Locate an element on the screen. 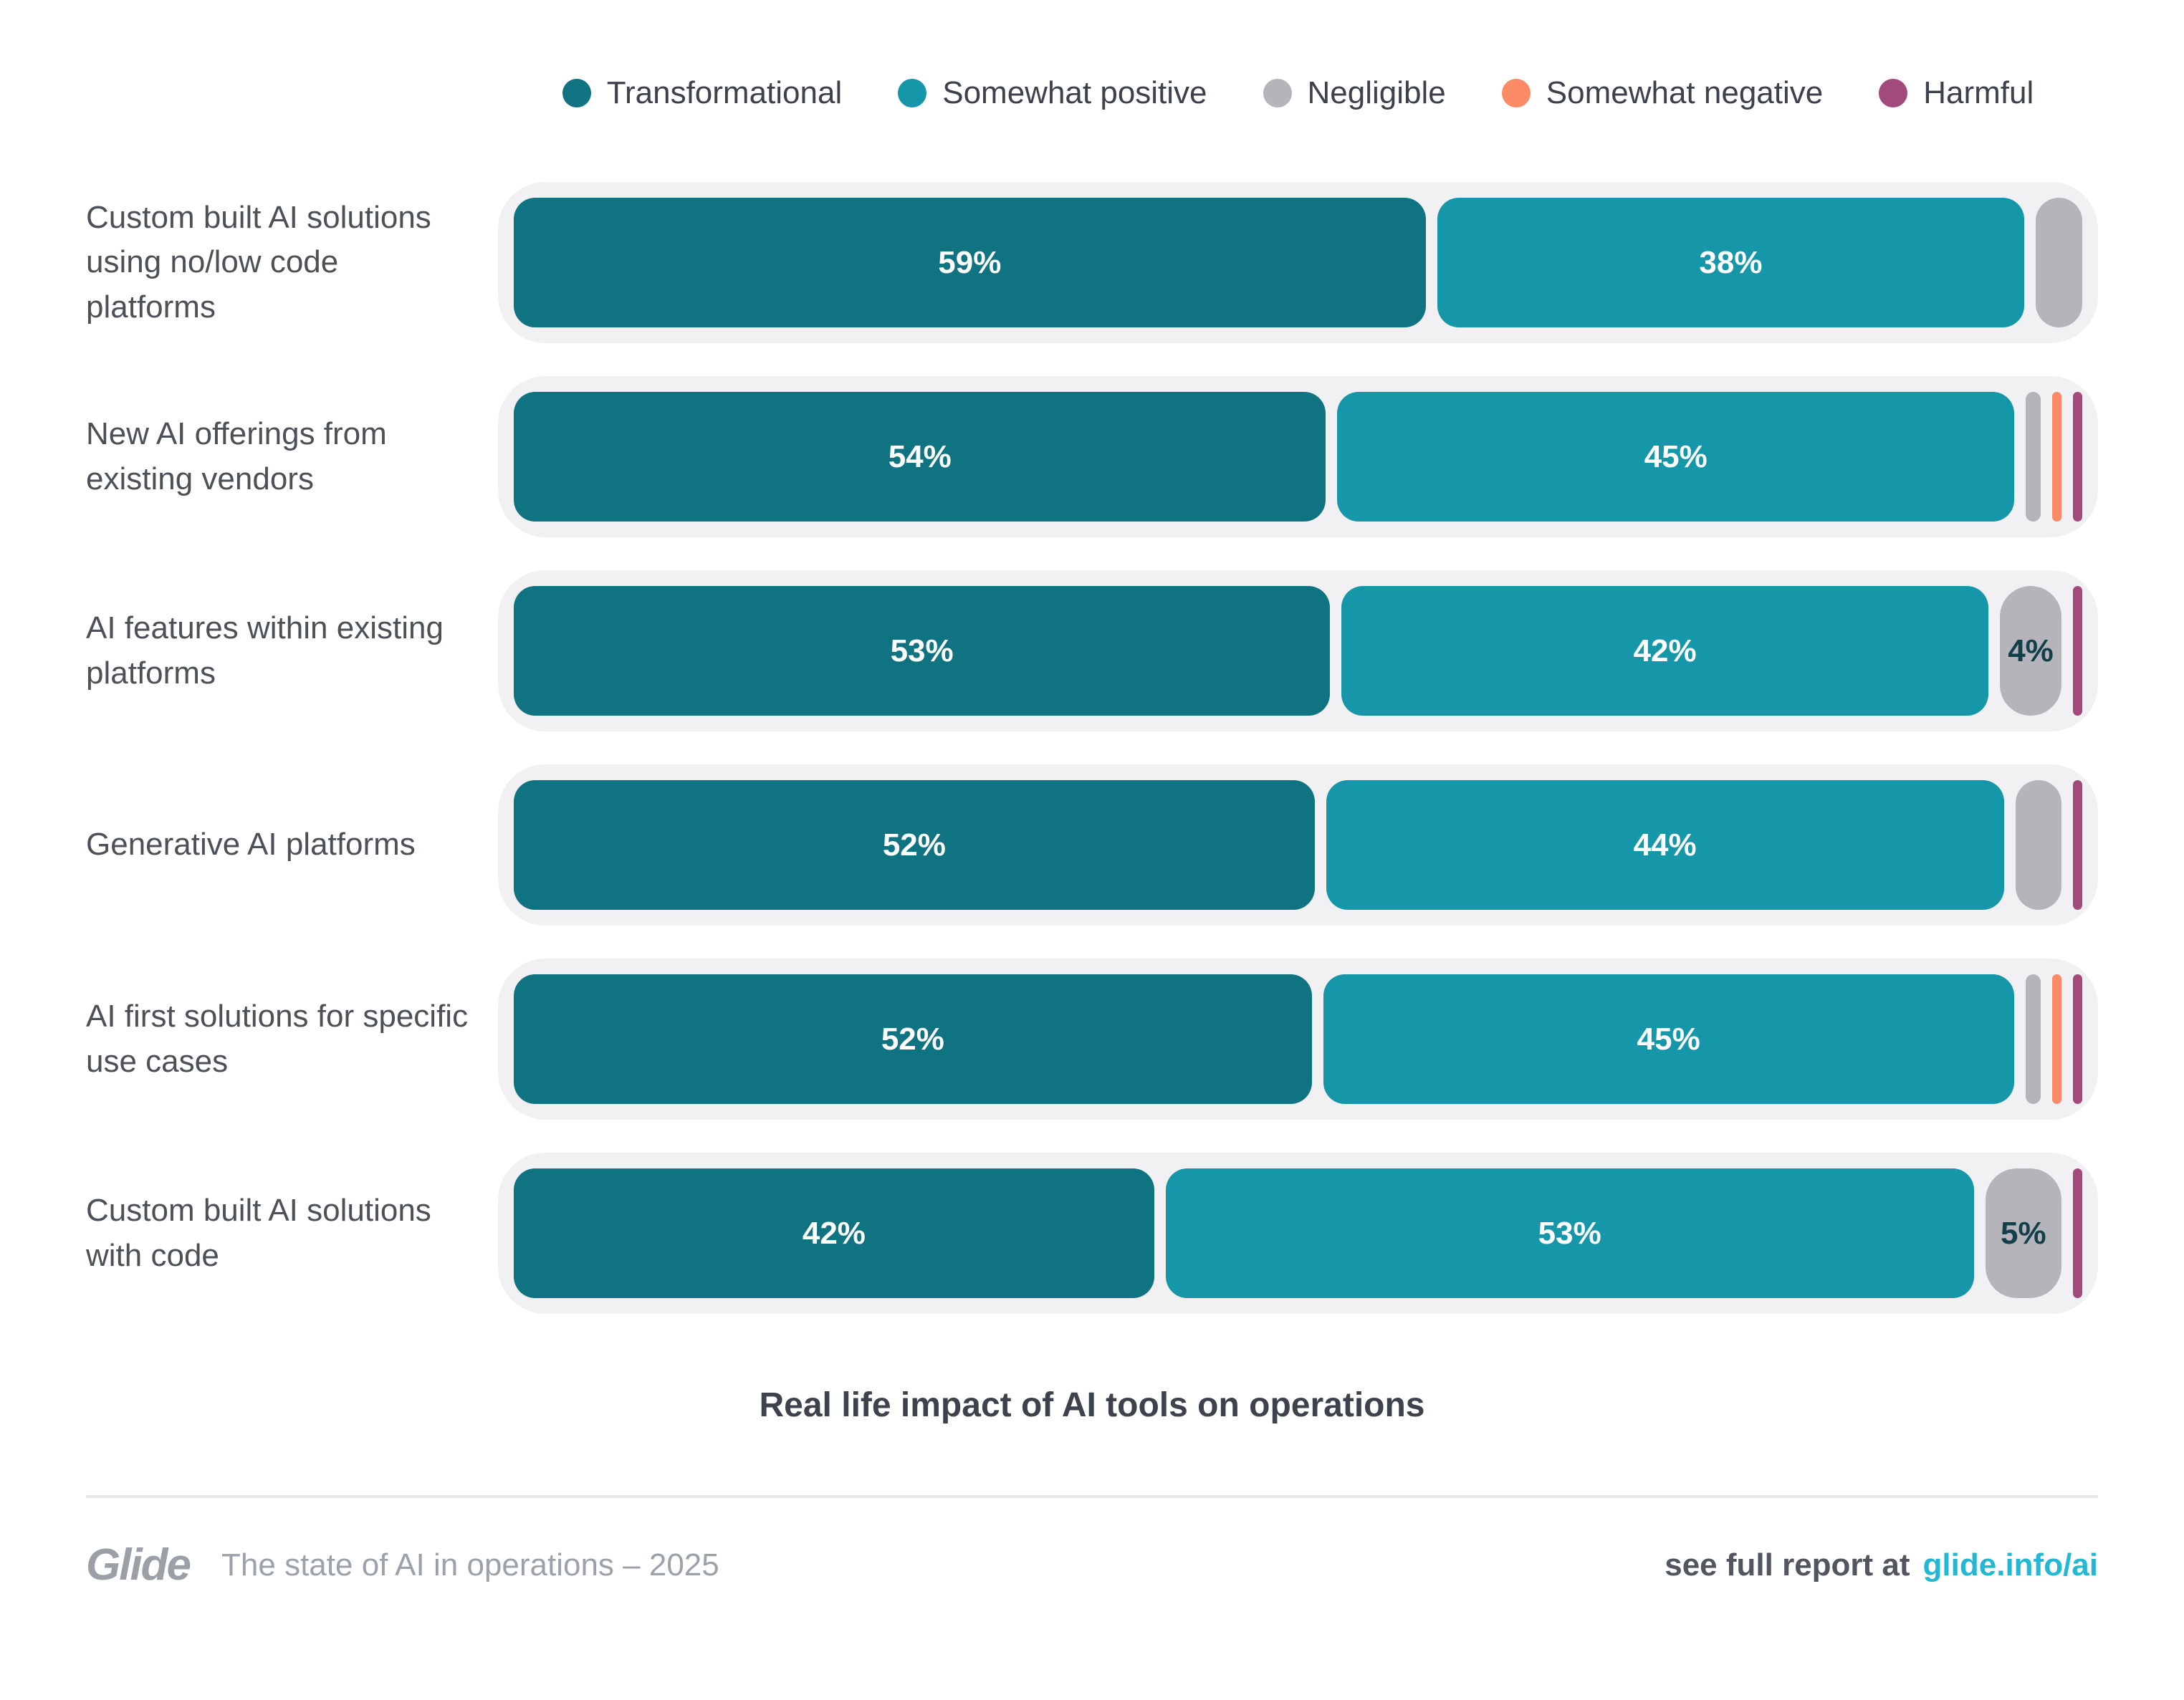 Image resolution: width=2184 pixels, height=1700 pixels. bar-segment-negligible: 4% is located at coordinates (2030, 651).